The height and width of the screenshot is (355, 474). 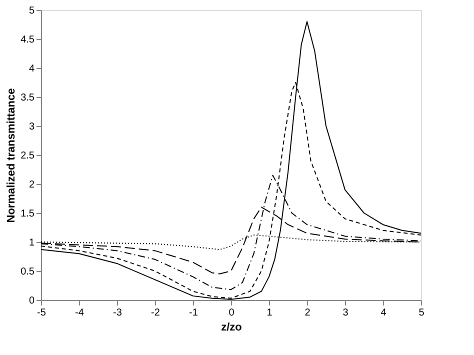 What do you see at coordinates (27, 214) in the screenshot?
I see `y-tick-label: 1.5` at bounding box center [27, 214].